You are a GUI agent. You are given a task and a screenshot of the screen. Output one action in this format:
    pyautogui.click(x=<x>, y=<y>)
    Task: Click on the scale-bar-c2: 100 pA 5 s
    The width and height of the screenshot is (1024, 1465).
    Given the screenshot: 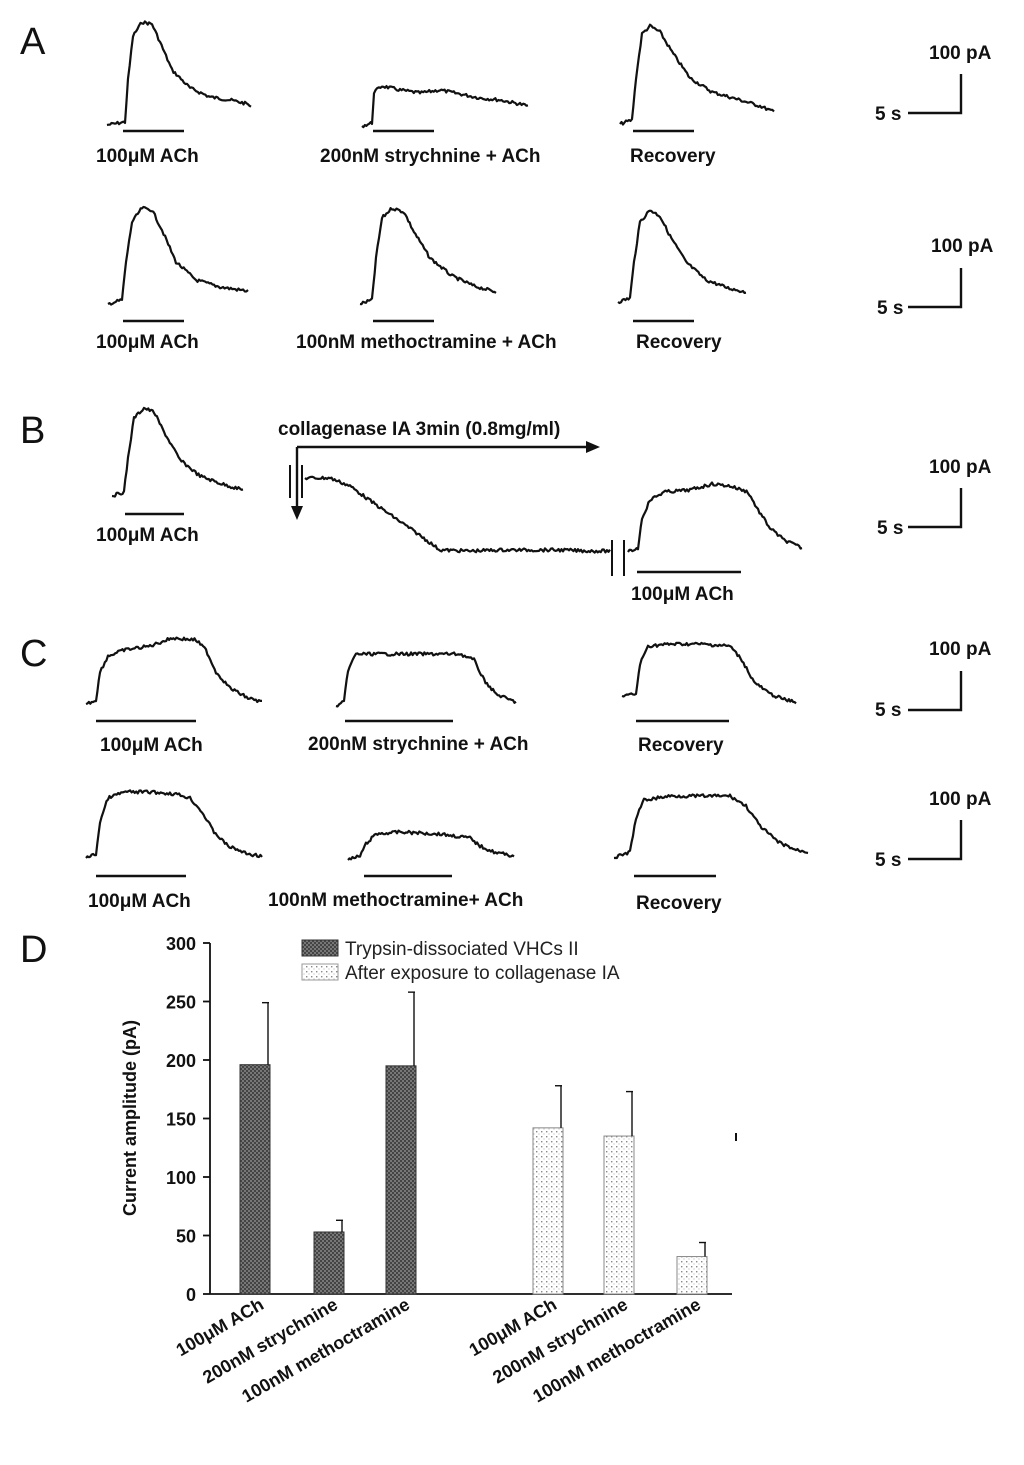 What is the action you would take?
    pyautogui.click(x=933, y=830)
    